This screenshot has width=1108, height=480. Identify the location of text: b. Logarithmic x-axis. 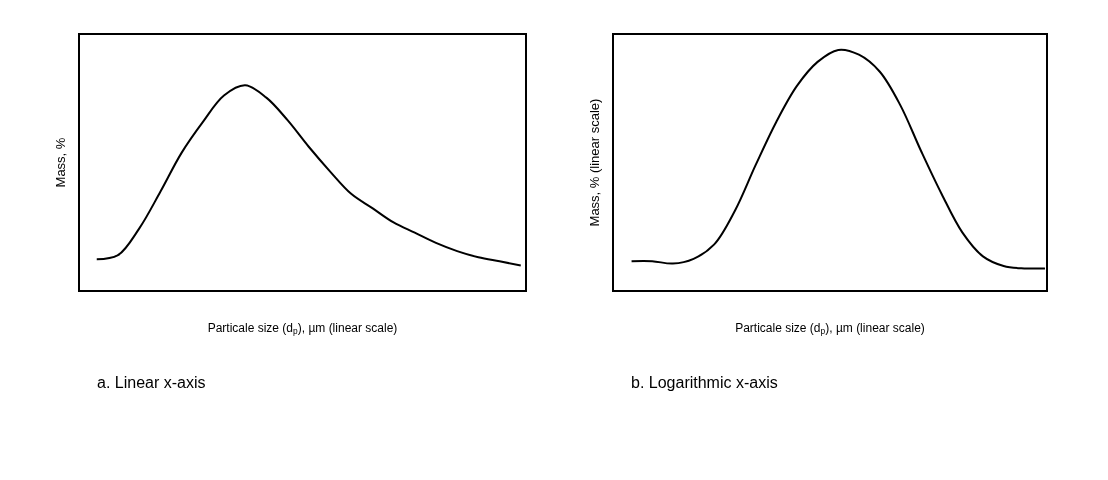
(704, 382).